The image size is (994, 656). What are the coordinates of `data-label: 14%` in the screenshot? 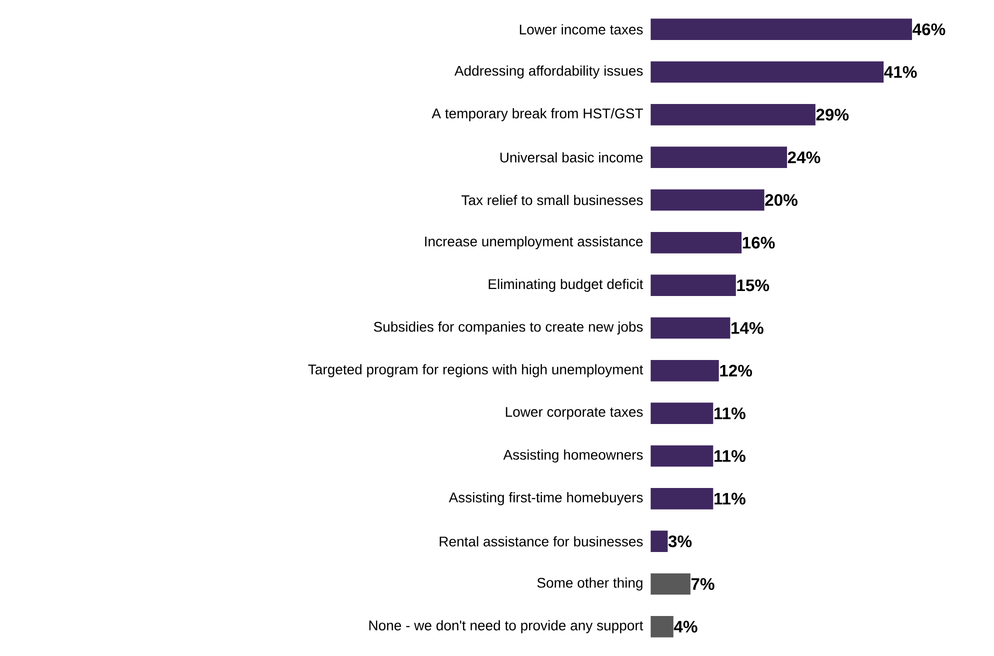 It's located at (748, 328).